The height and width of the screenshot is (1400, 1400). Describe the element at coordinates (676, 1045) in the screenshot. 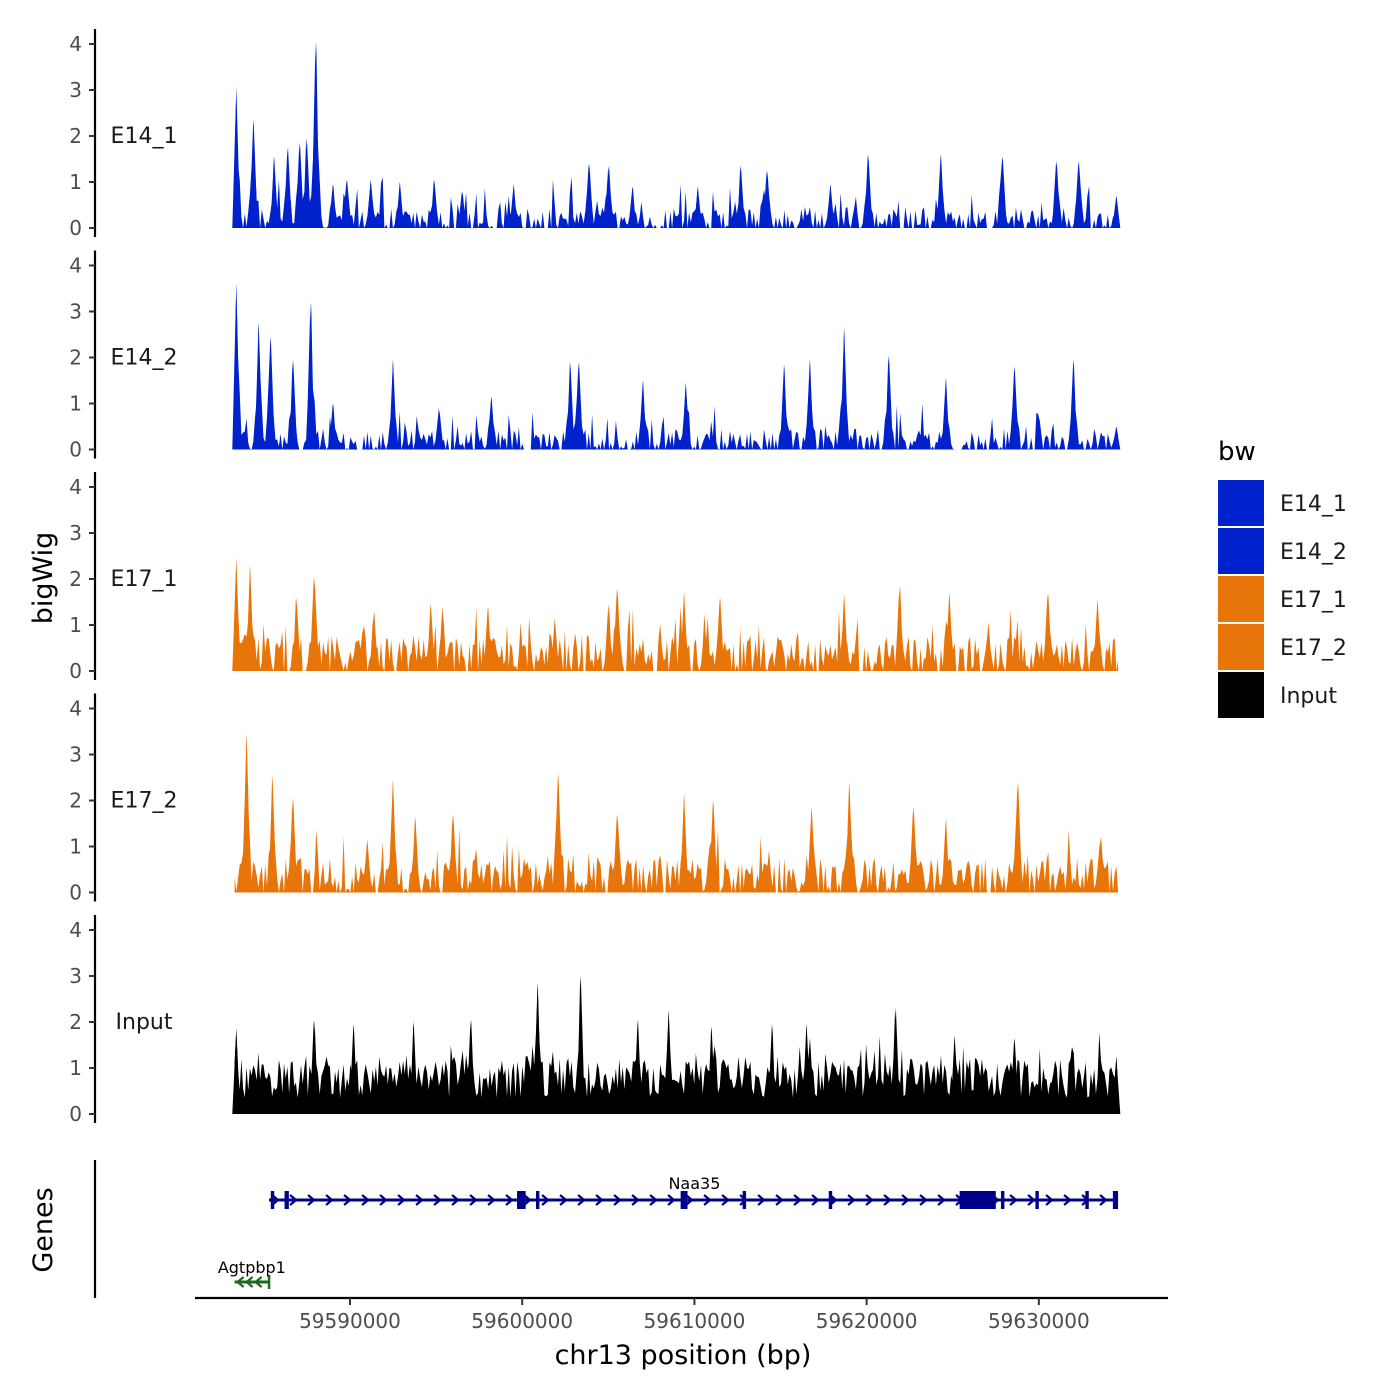

I see `signal-area` at that location.